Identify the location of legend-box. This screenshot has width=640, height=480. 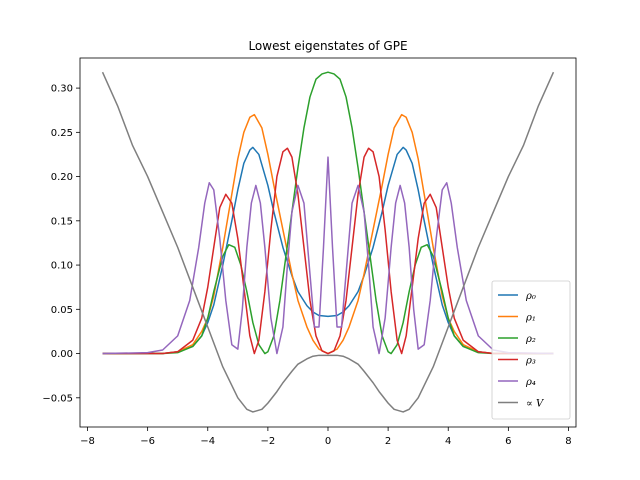
(531, 350).